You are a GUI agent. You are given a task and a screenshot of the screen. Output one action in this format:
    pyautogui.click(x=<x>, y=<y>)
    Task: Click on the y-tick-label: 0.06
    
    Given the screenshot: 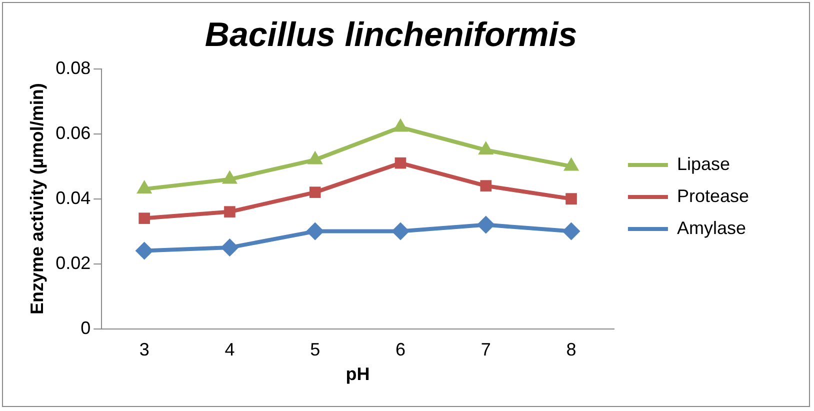 What is the action you would take?
    pyautogui.click(x=73, y=132)
    